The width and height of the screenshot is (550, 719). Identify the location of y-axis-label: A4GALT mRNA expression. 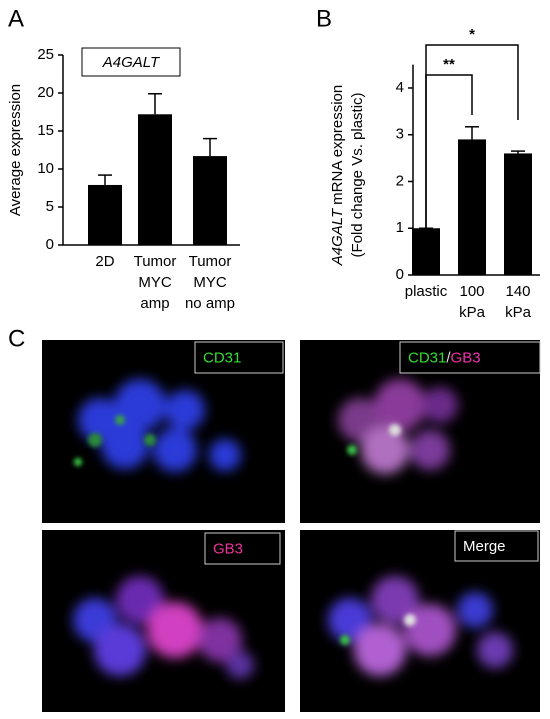
(337, 175).